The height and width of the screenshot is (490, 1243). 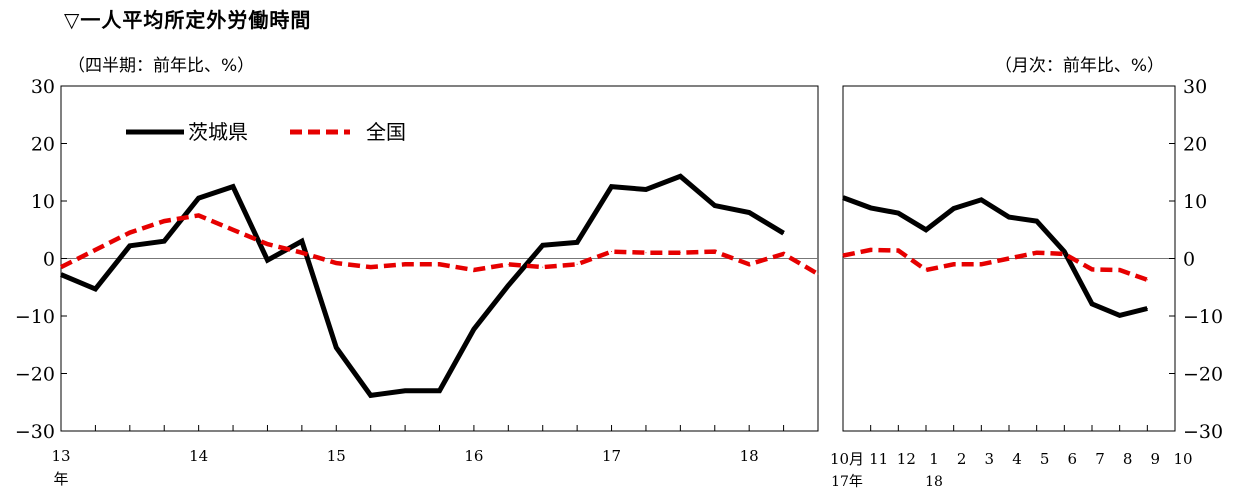 I want to click on monthly-y-tick-label: 0, so click(x=1189, y=260).